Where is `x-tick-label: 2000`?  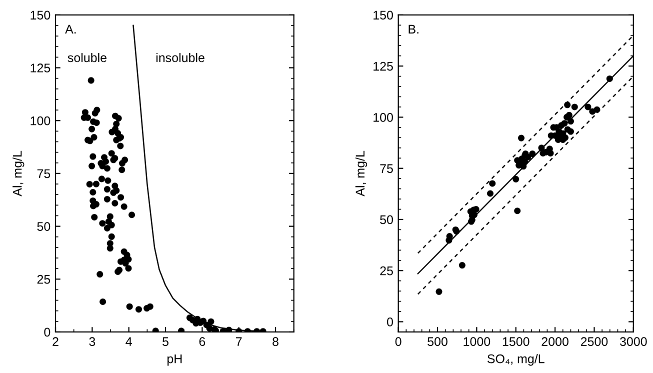 x-tick-label: 2000 is located at coordinates (555, 341).